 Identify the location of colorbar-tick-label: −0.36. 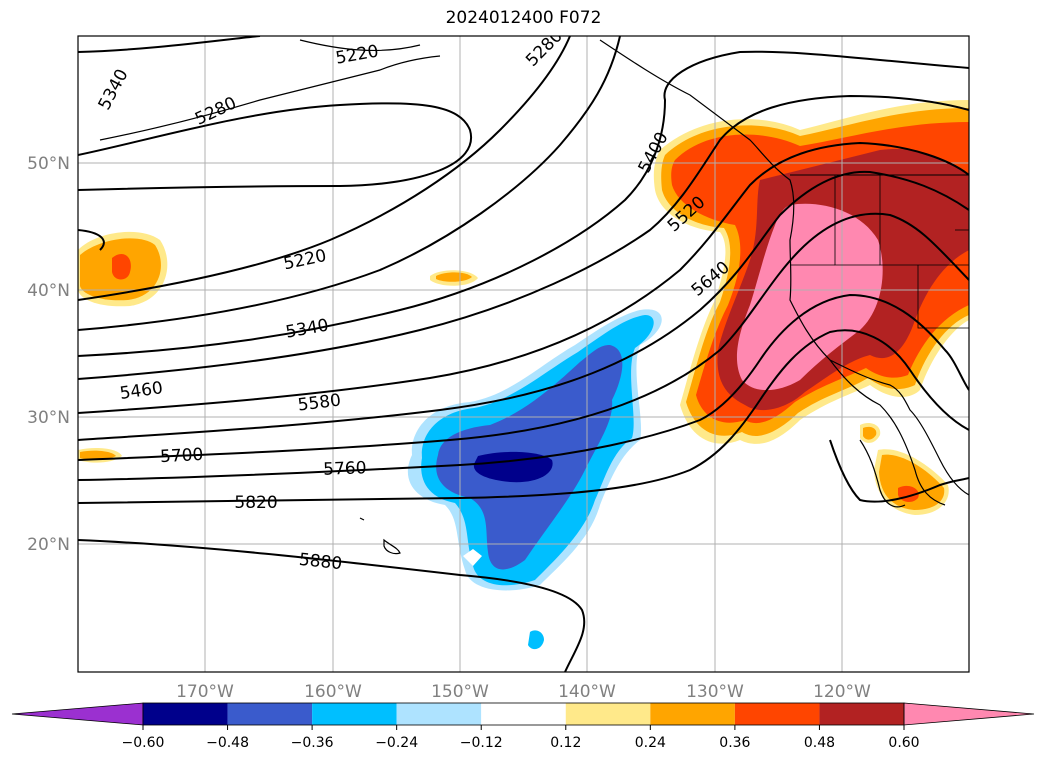
(312, 743).